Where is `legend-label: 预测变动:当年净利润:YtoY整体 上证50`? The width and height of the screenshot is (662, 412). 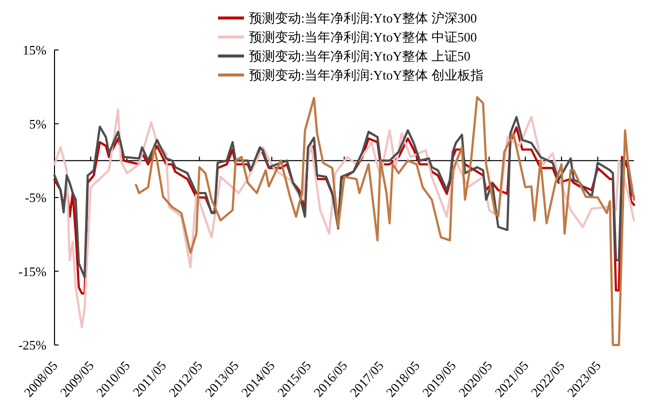
legend-label: 预测变动:当年净利润:YtoY整体 上证50 is located at coordinates (359, 56).